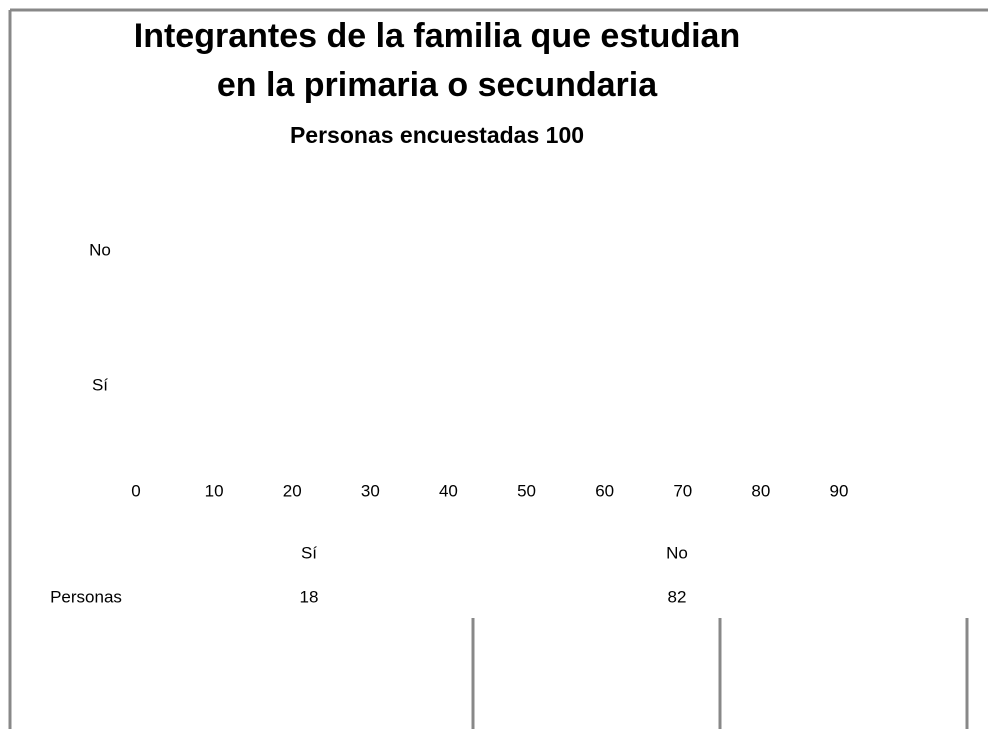 This screenshot has width=988, height=729. Describe the element at coordinates (526, 490) in the screenshot. I see `x-tick-label: 50` at that location.